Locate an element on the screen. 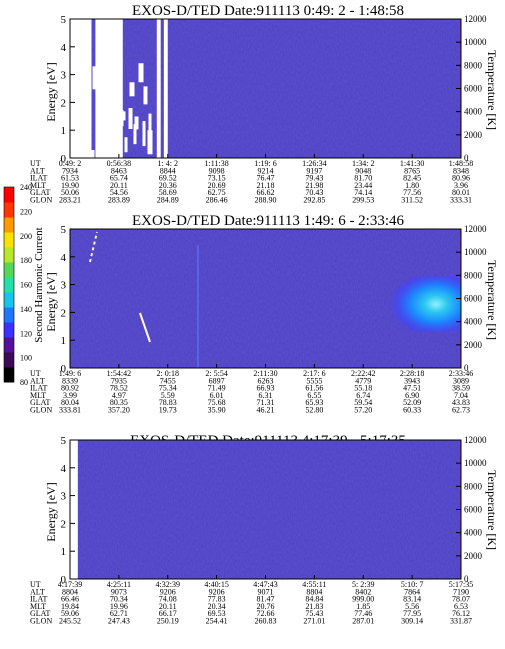 This screenshot has height=649, width=505. orbit-cell: 47.51 is located at coordinates (412, 388).